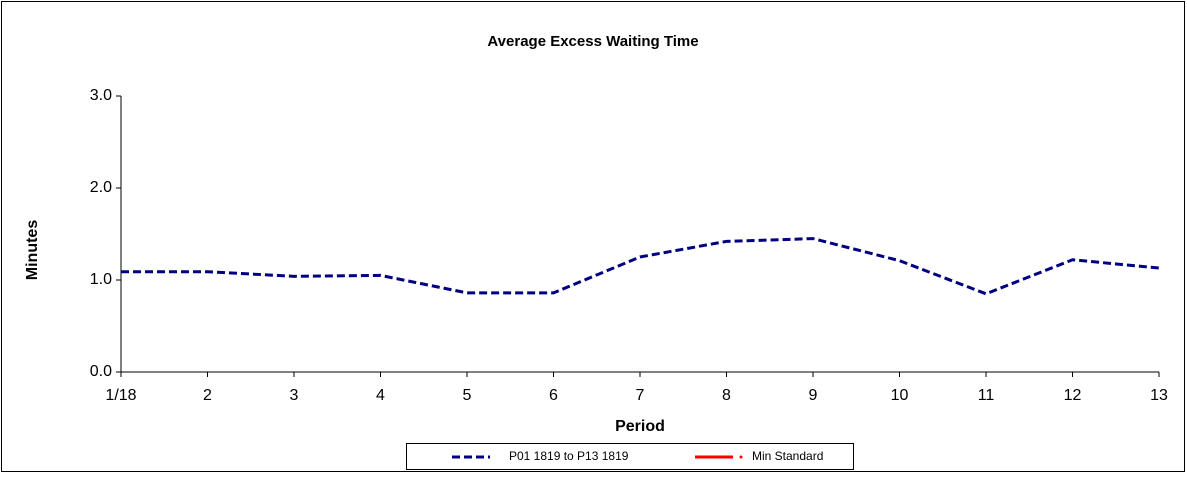  Describe the element at coordinates (986, 395) in the screenshot. I see `x-tick-label: 11` at that location.